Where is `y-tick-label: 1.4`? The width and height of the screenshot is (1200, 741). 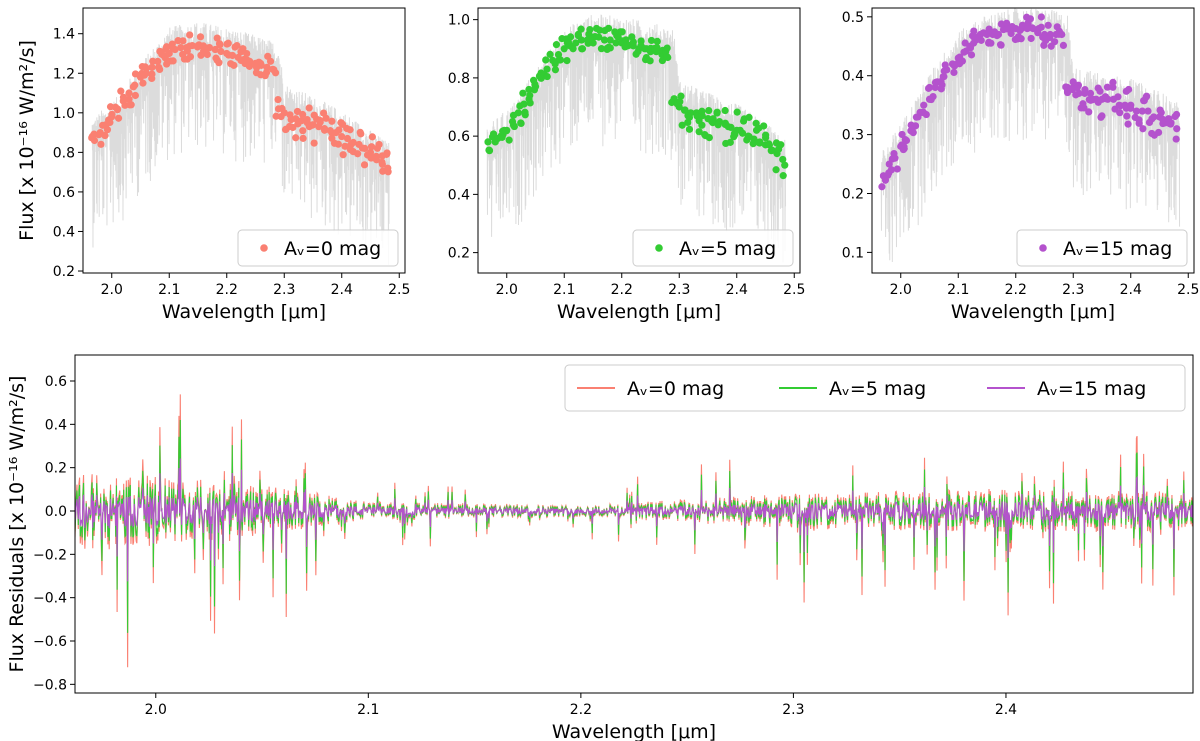 y-tick-label: 1.4 is located at coordinates (64, 35).